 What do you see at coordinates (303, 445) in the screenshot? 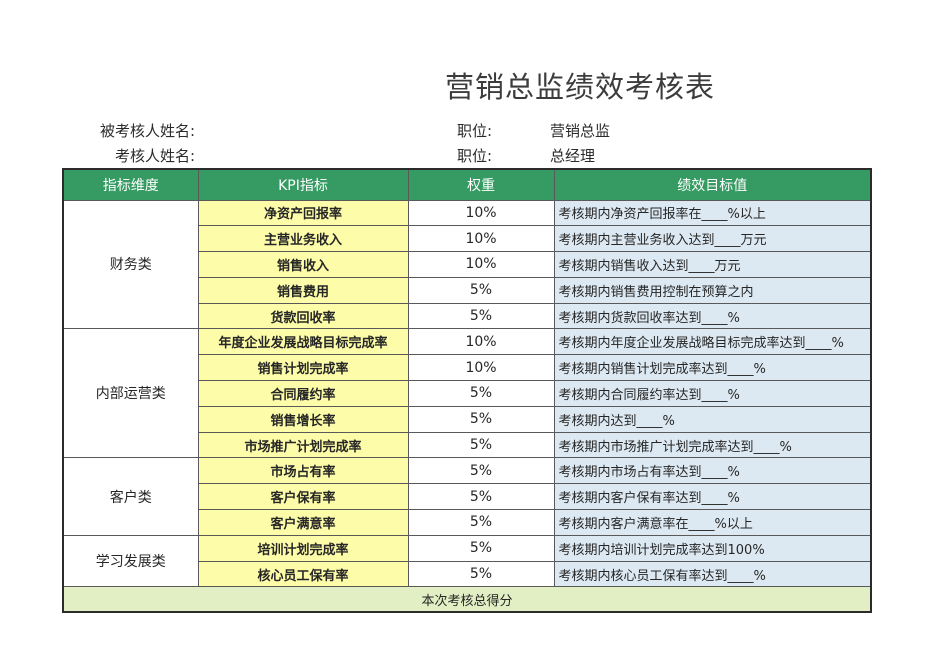
I see `kpi-name-cell: 市场推广计划完成率` at bounding box center [303, 445].